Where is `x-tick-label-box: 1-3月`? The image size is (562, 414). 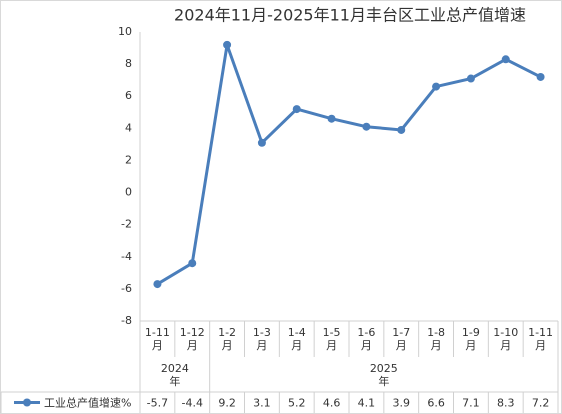 x-tick-label-box: 1-3月 is located at coordinates (262, 339).